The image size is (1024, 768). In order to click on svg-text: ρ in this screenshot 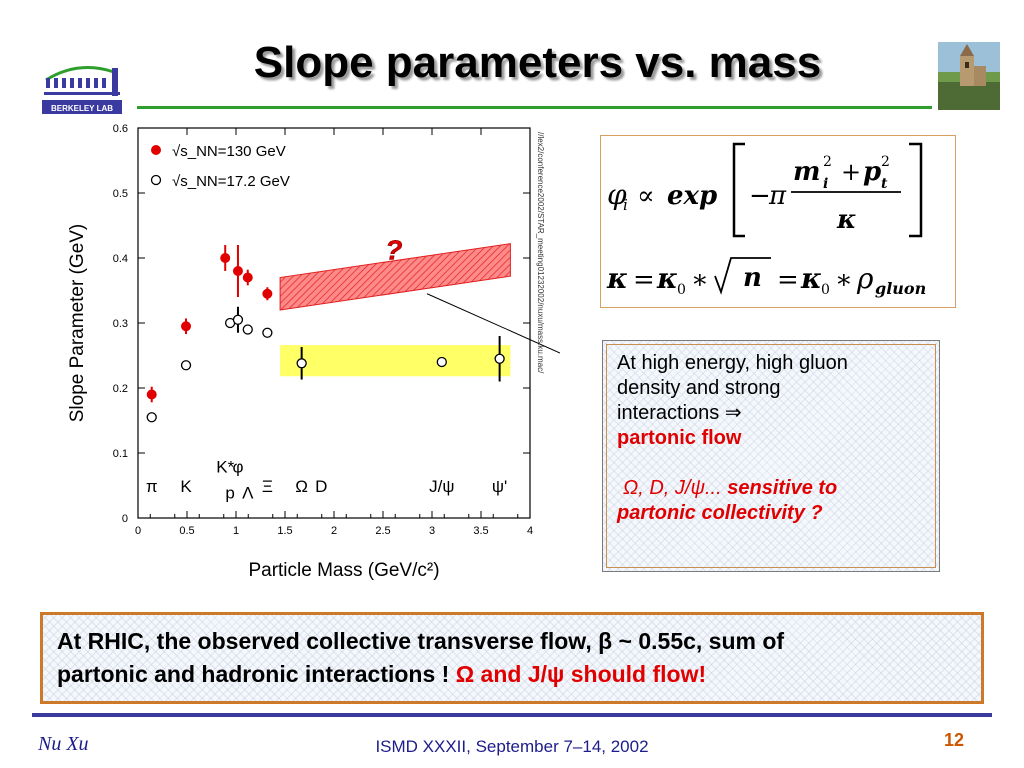, I will do `click(865, 278)`.